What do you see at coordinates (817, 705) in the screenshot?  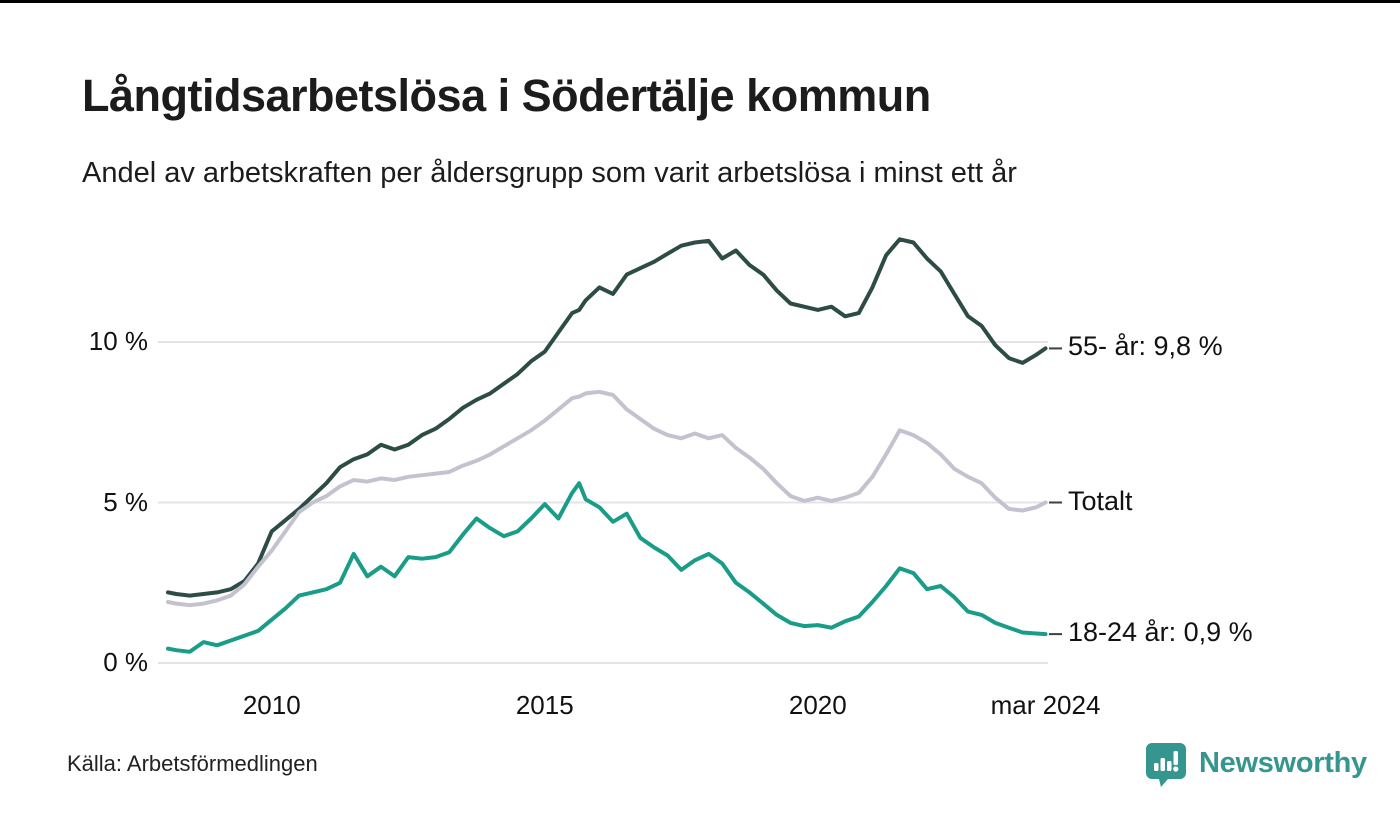 I see `x-axis-tick-2020: 2020` at bounding box center [817, 705].